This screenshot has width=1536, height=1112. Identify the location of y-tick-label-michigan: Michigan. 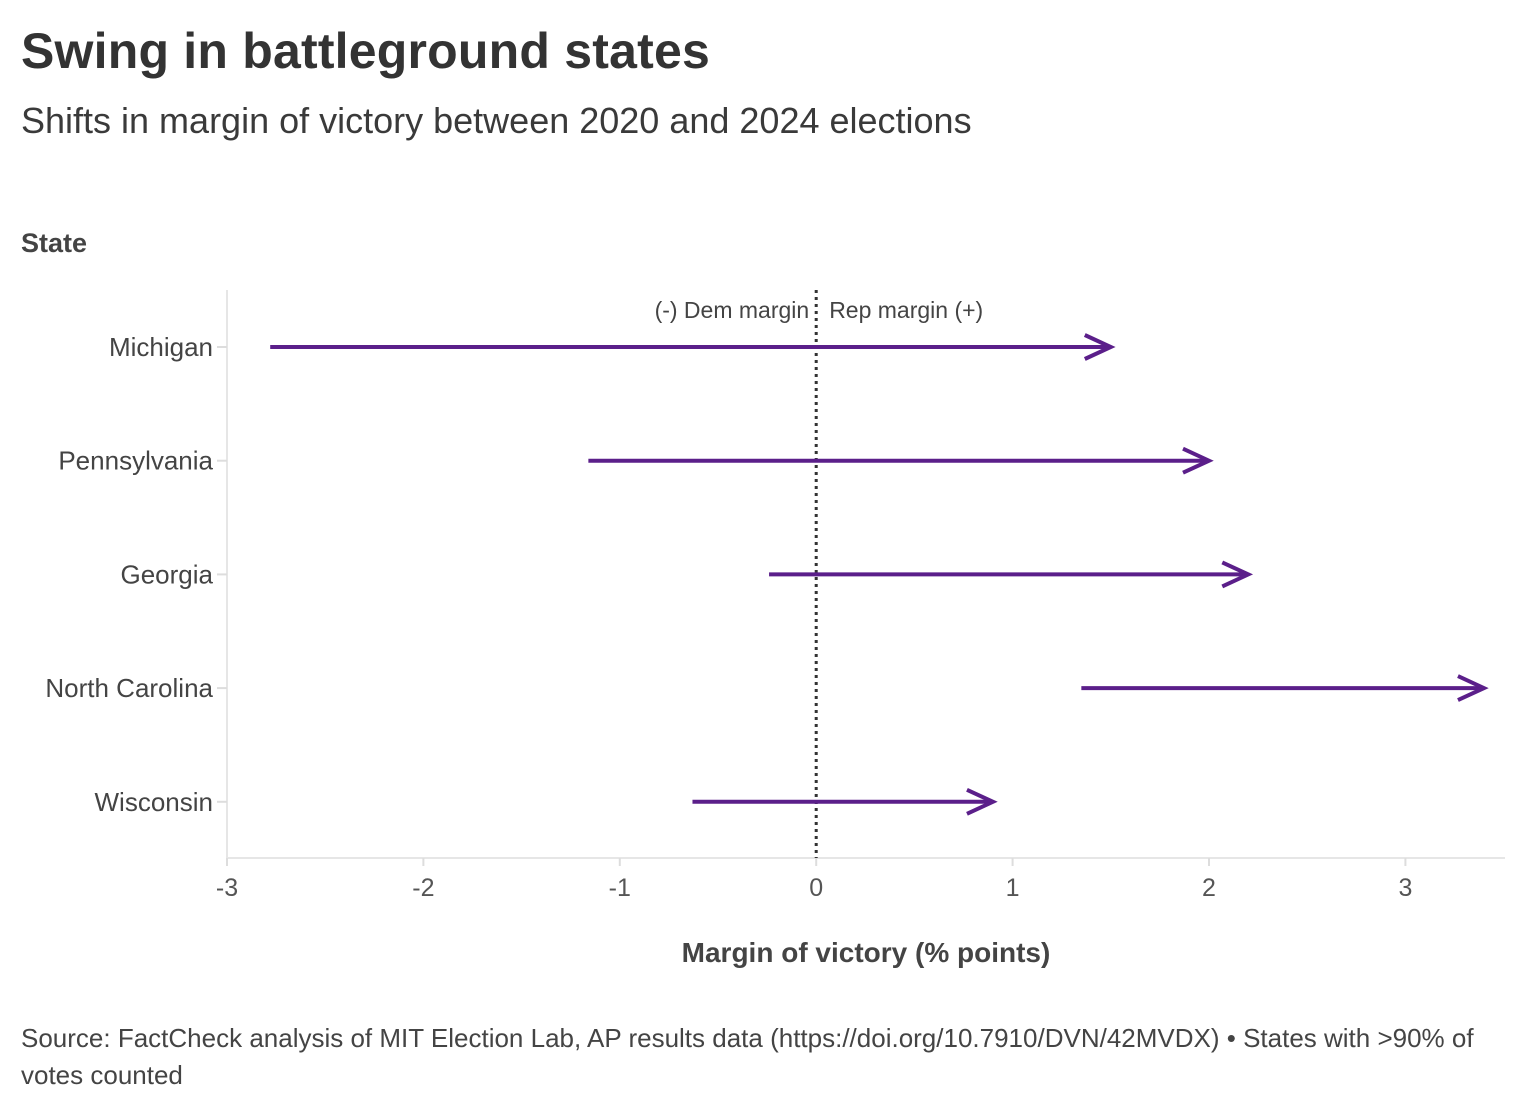
(161, 347).